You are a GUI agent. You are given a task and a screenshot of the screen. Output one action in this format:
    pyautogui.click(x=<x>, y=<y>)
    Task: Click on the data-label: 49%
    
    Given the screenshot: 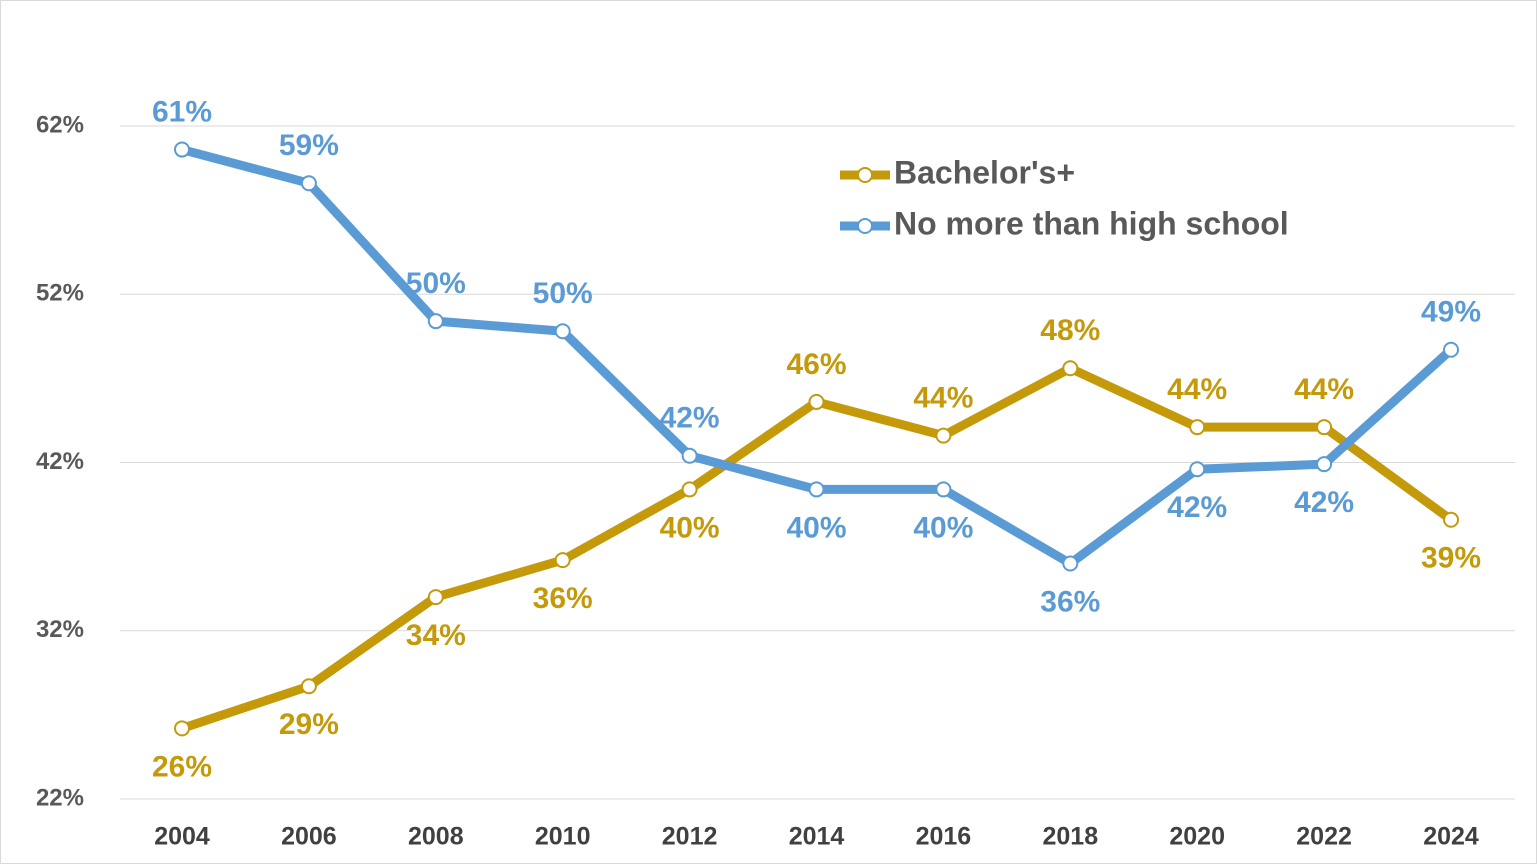 What is the action you would take?
    pyautogui.click(x=1451, y=312)
    